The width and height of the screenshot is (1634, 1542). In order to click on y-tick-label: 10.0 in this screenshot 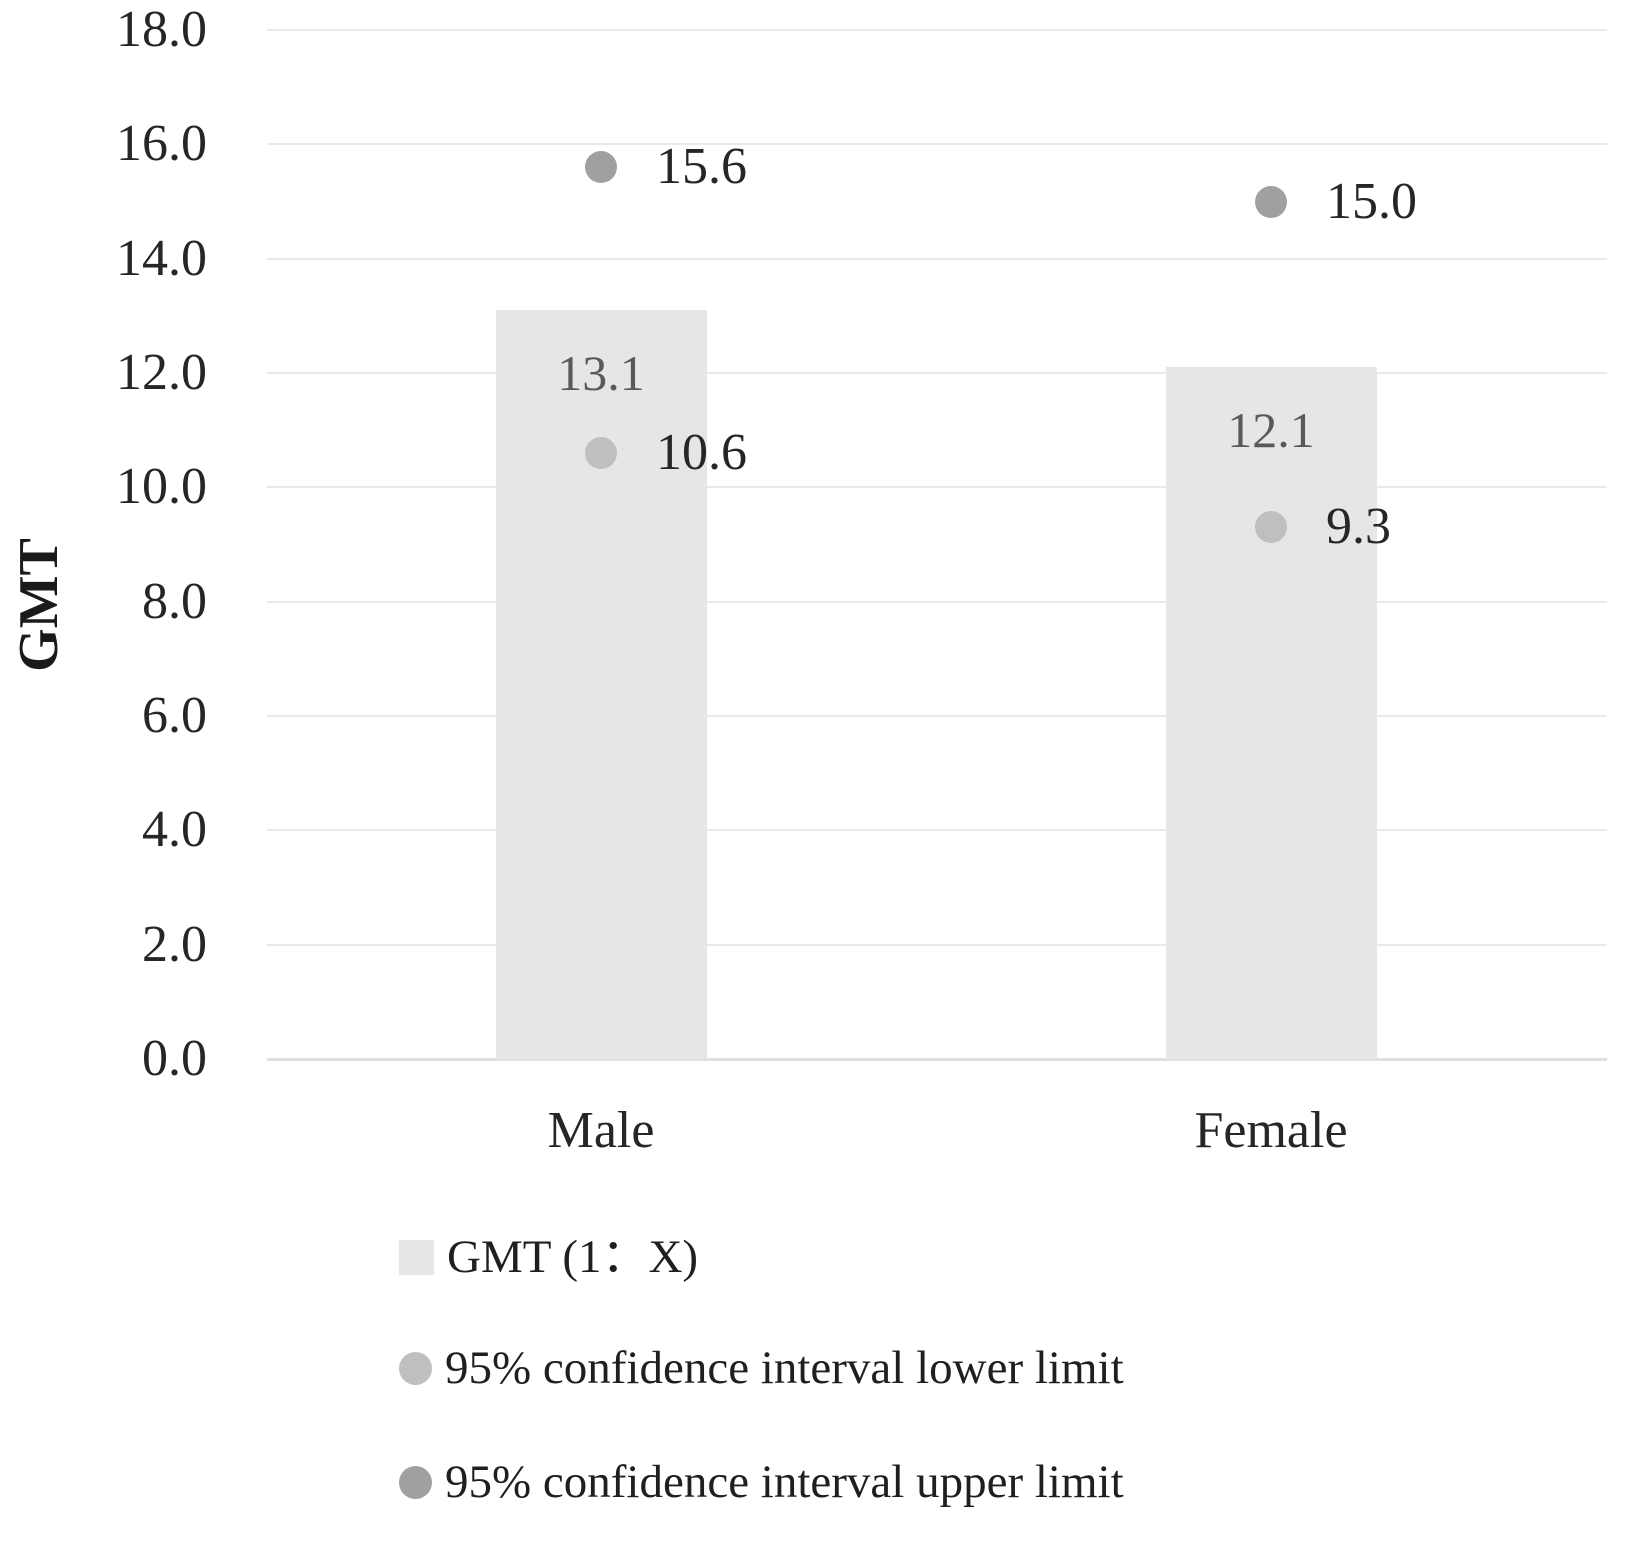, I will do `click(161, 487)`.